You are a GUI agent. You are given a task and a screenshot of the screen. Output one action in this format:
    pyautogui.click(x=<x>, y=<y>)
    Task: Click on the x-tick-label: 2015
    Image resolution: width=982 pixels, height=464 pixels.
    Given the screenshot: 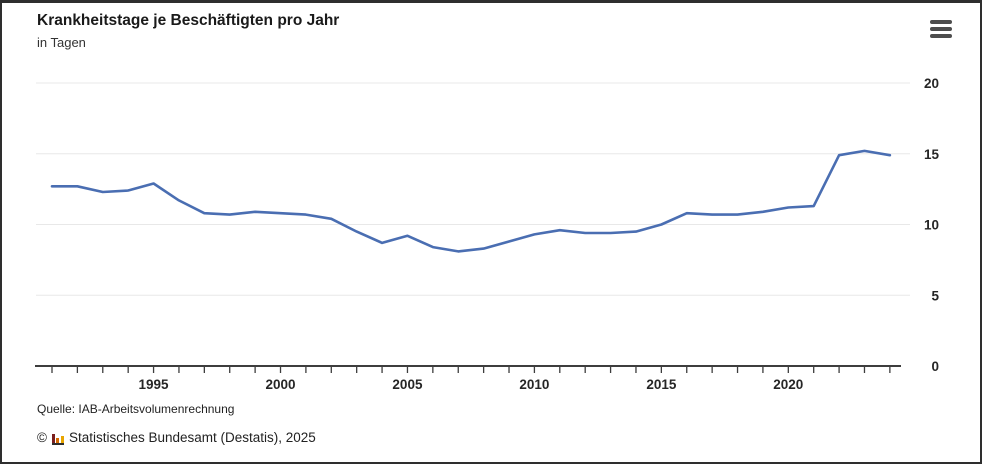 What is the action you would take?
    pyautogui.click(x=661, y=384)
    